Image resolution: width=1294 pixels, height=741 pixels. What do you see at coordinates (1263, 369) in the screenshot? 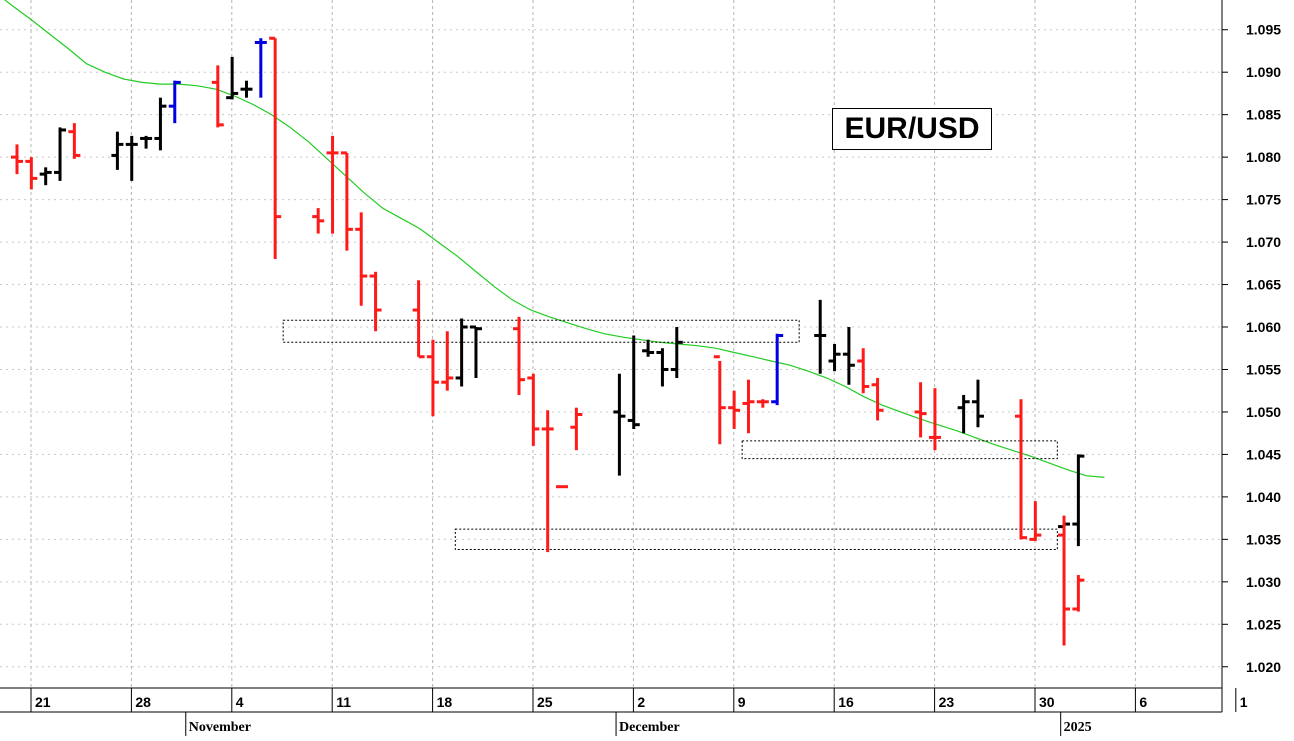
I see `y-tick-label: 1.055` at bounding box center [1263, 369].